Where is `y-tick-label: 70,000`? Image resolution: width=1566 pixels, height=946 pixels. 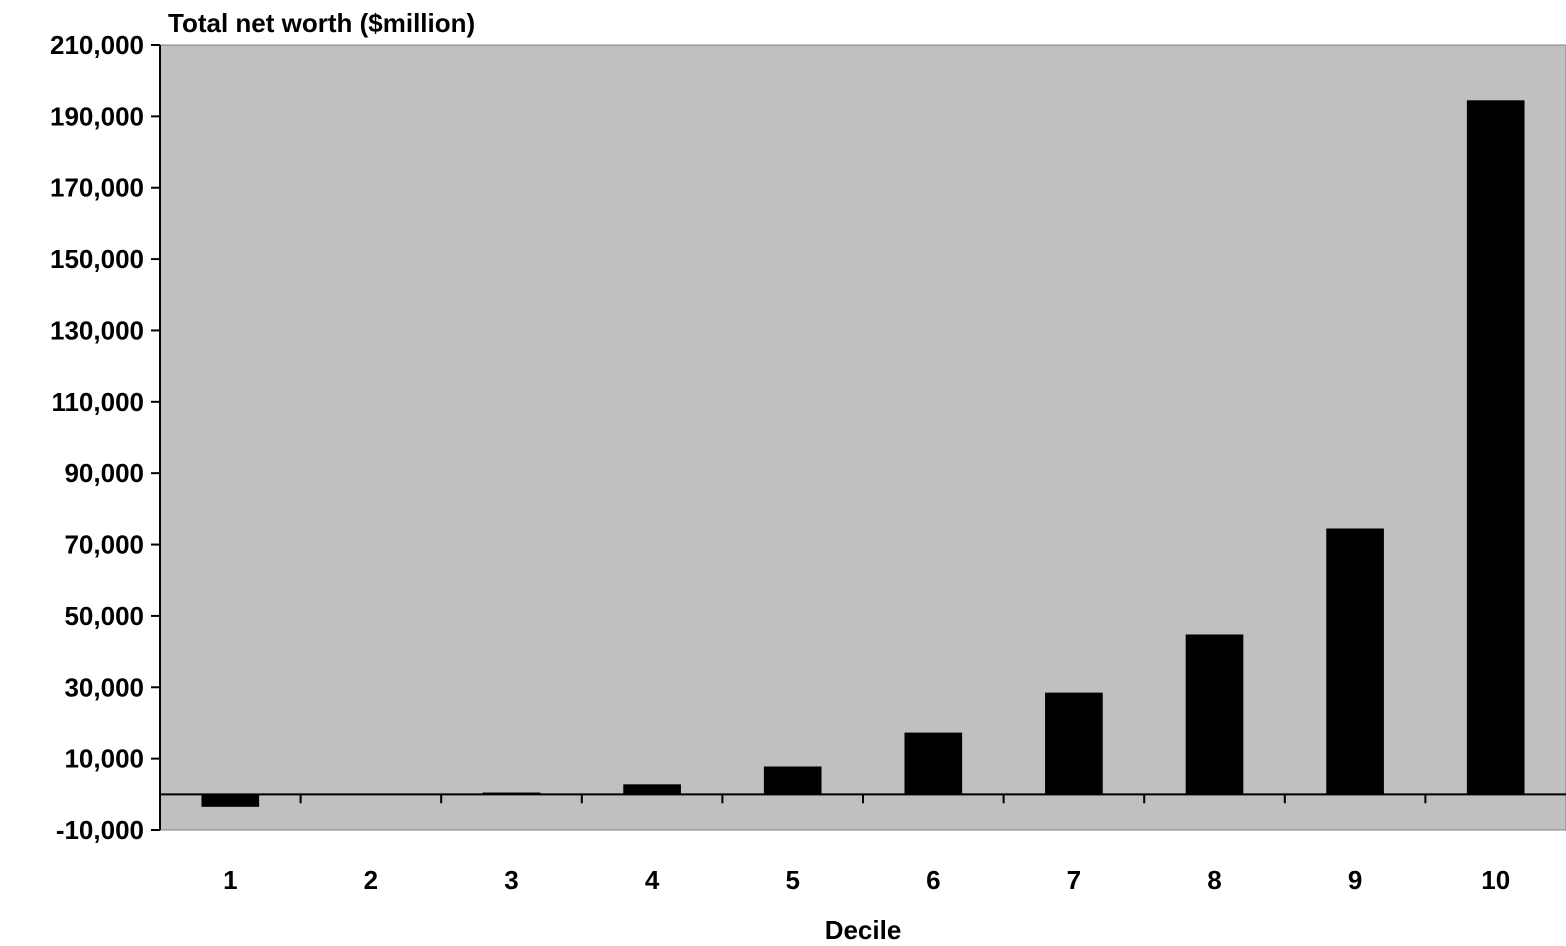
y-tick-label: 70,000 is located at coordinates (104, 545).